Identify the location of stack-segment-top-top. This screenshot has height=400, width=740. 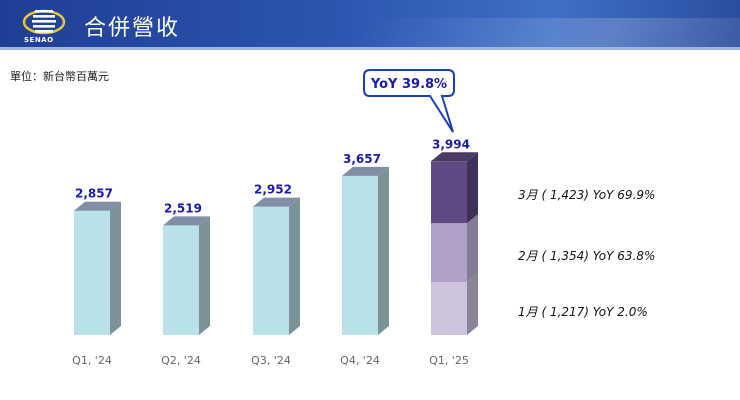
(454, 157).